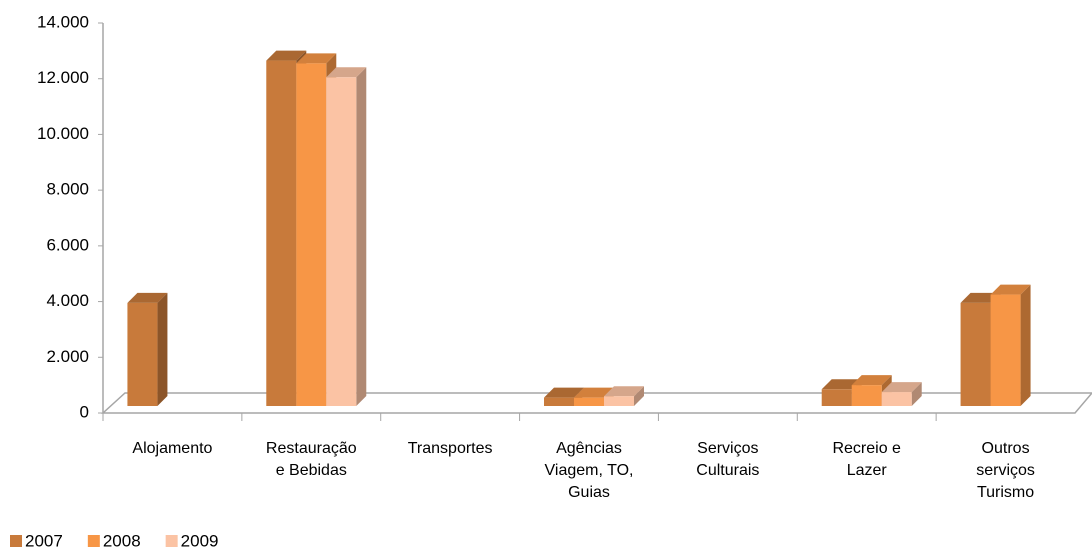 Image resolution: width=1092 pixels, height=553 pixels. What do you see at coordinates (450, 448) in the screenshot?
I see `x-tick-label: Transportes` at bounding box center [450, 448].